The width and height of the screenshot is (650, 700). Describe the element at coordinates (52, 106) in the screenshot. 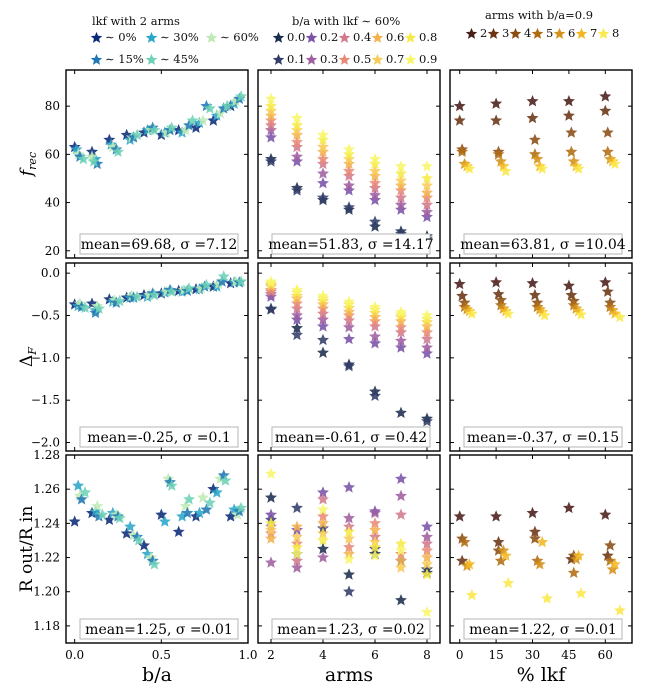

I see `y-tick-label: 80` at that location.